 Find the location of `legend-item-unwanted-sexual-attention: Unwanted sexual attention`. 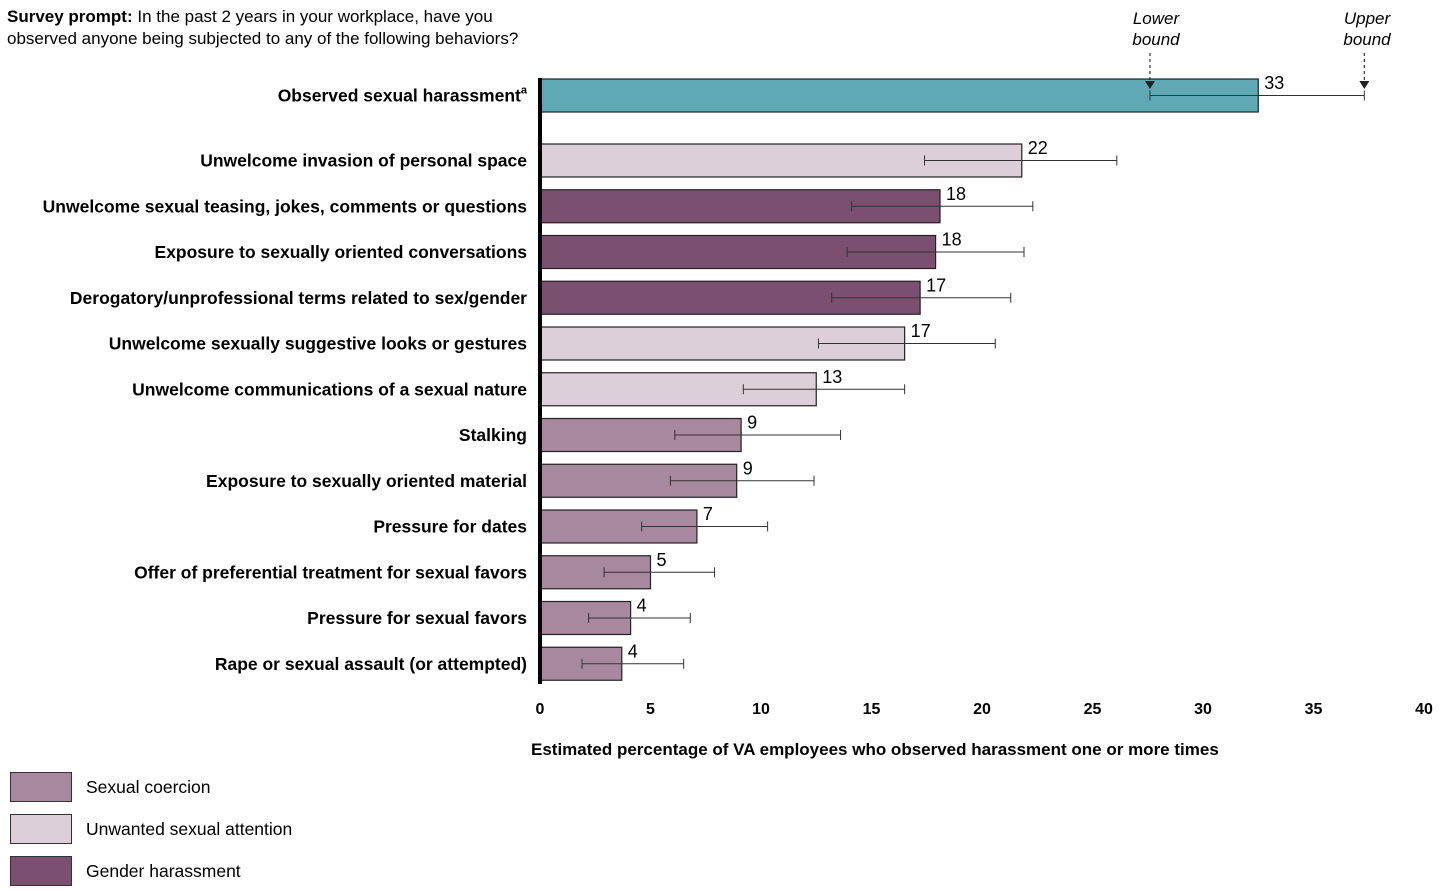

legend-item-unwanted-sexual-attention: Unwanted sexual attention is located at coordinates (151, 829).